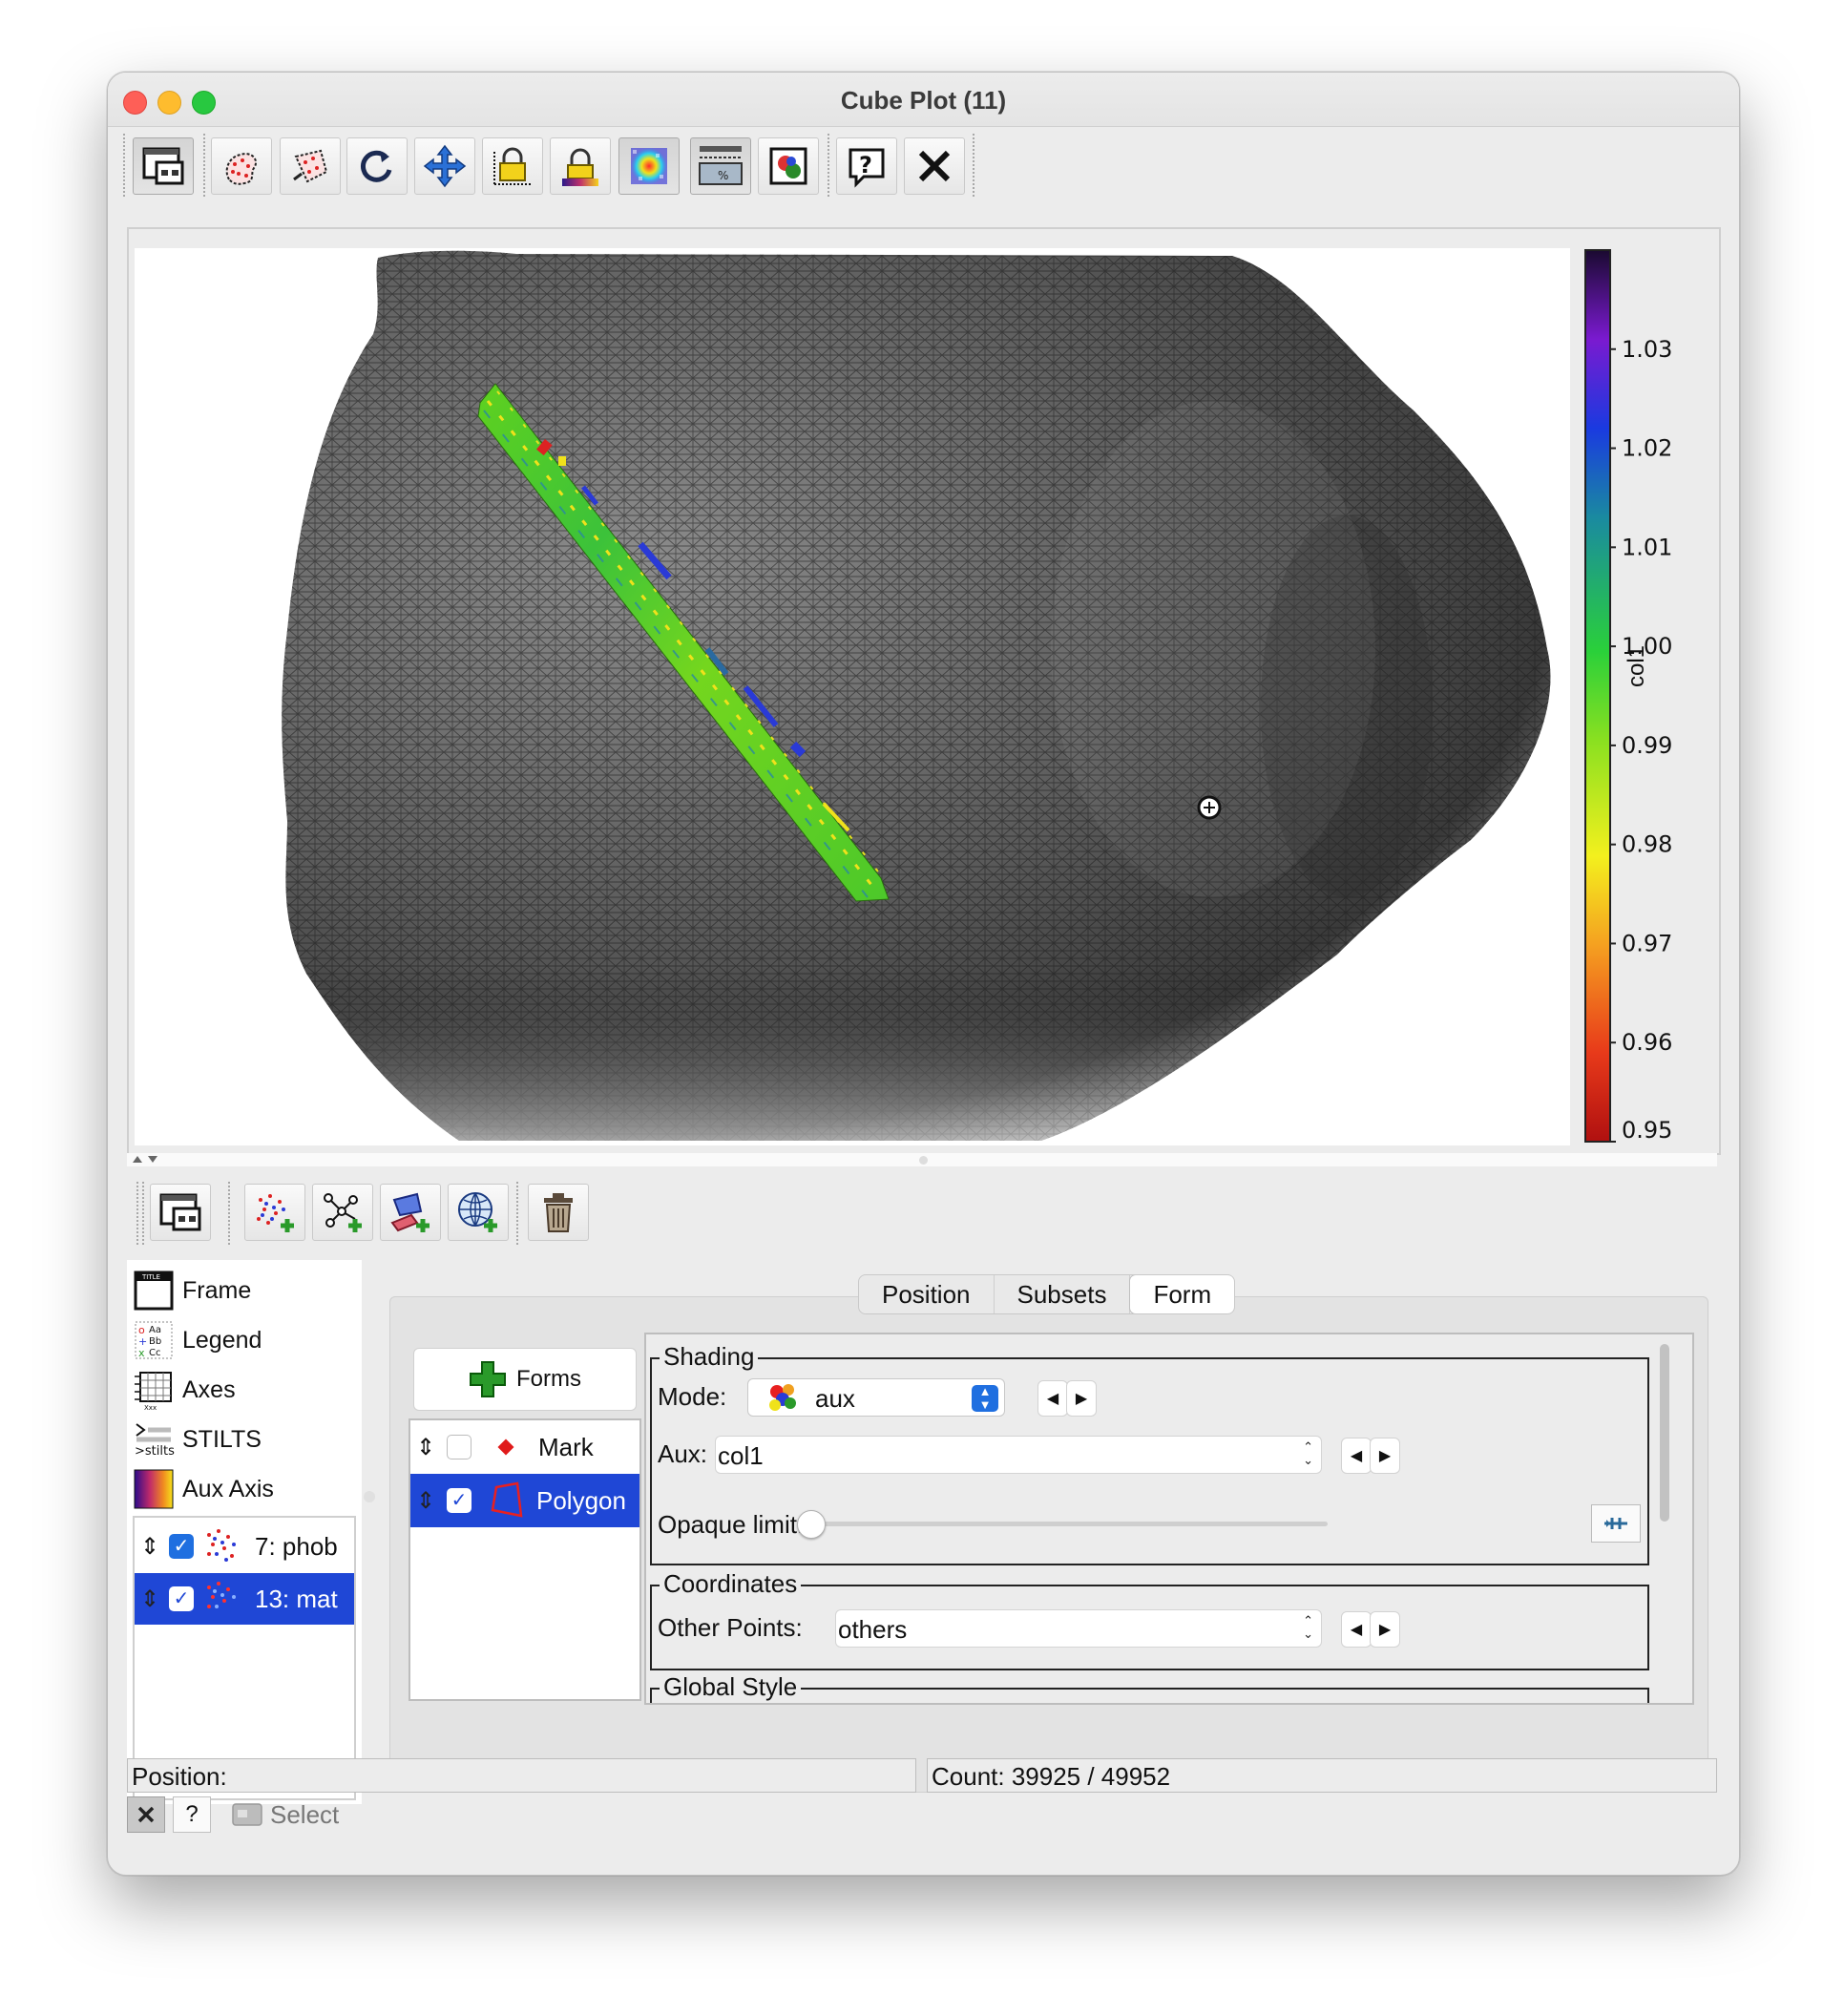 The height and width of the screenshot is (2016, 1844). What do you see at coordinates (163, 166) in the screenshot?
I see `plot-window-button` at bounding box center [163, 166].